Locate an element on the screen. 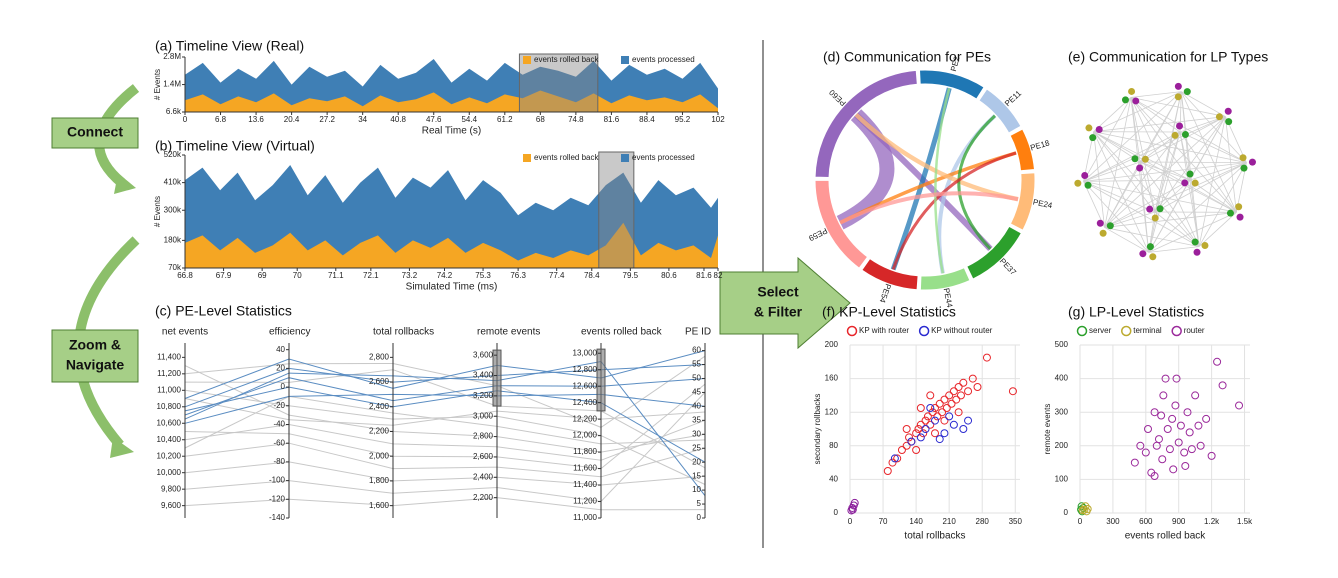 This screenshot has height=578, width=1338. x-tick-label: 75.3 is located at coordinates (483, 275).